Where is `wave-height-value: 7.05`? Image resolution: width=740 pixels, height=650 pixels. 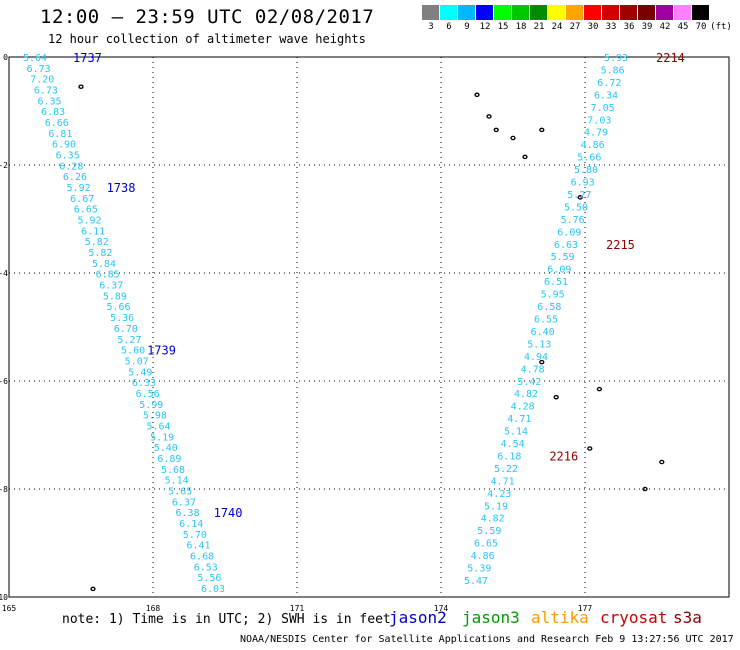
wave-height-value: 7.05 is located at coordinates (603, 108).